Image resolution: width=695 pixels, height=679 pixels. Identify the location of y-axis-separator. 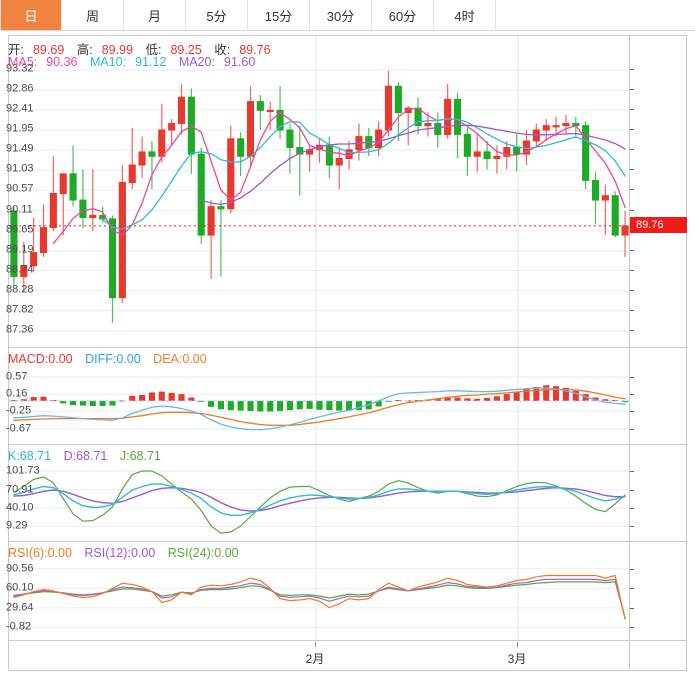
(629, 353).